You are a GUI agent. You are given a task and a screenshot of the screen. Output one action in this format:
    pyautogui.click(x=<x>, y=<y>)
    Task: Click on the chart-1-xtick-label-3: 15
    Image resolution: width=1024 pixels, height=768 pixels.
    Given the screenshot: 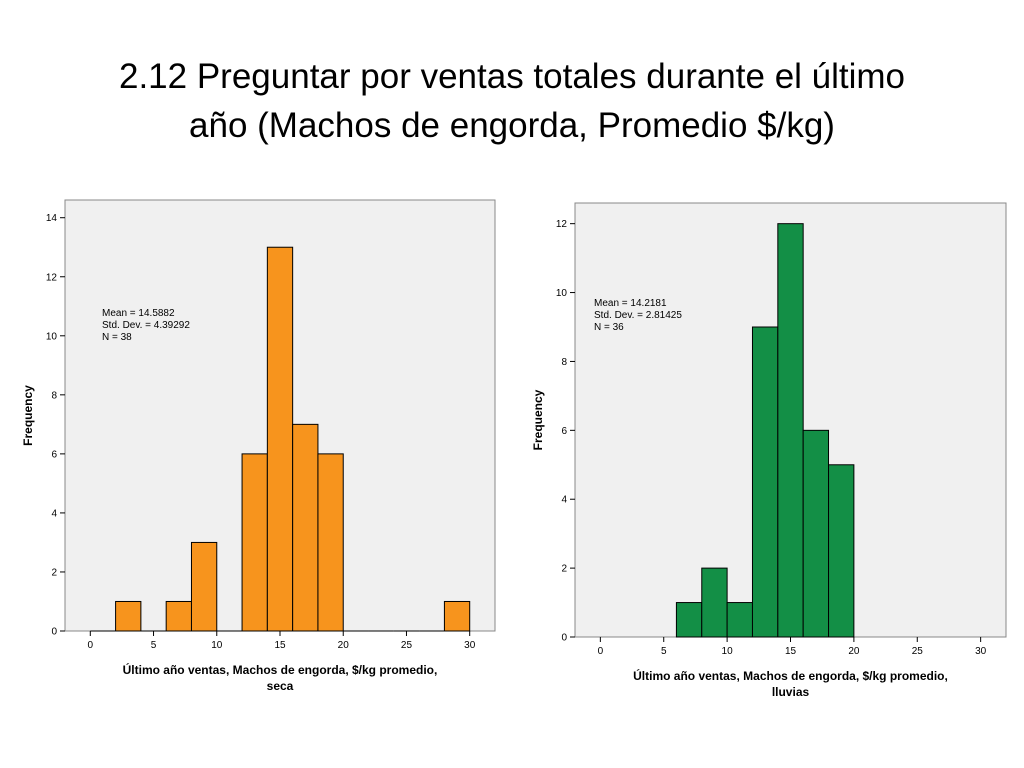 What is the action you would take?
    pyautogui.click(x=791, y=651)
    